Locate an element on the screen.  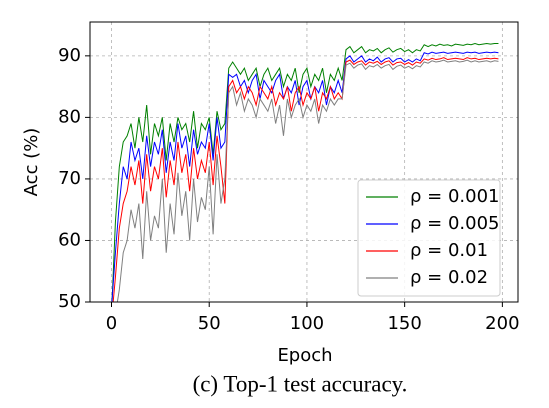
x-tick-label: 0 is located at coordinates (111, 323).